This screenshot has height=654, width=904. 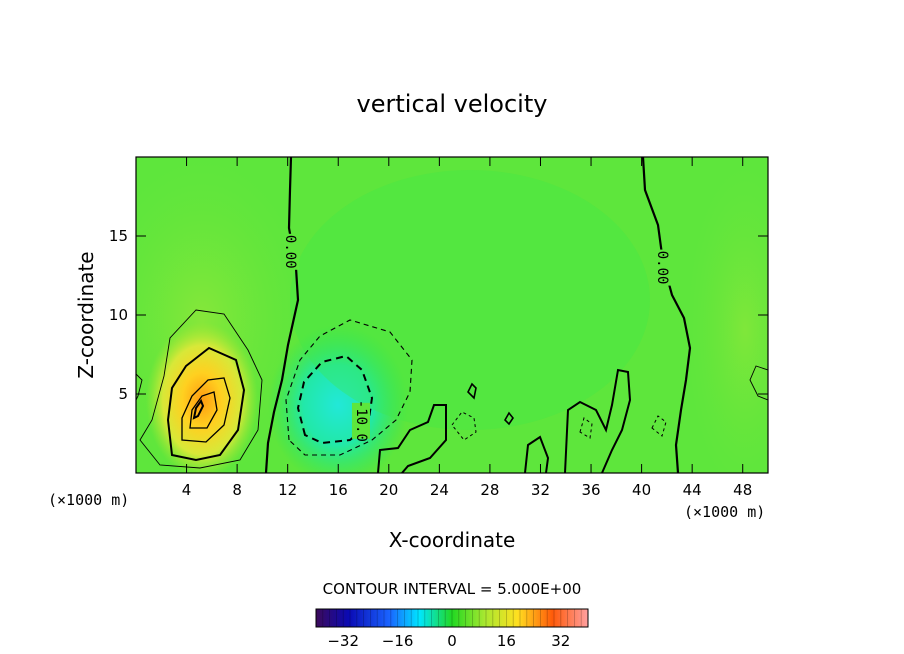 I want to click on colorbar-bands, so click(x=452, y=618).